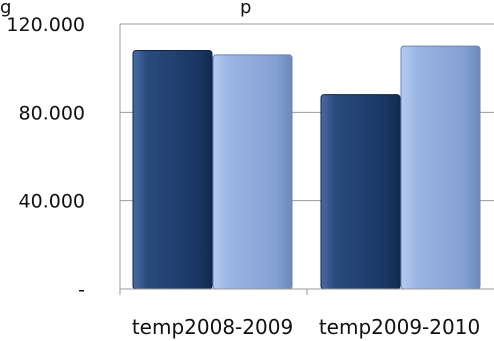 This screenshot has height=341, width=494. I want to click on chart-title-fragment-2: p, so click(245, 9).